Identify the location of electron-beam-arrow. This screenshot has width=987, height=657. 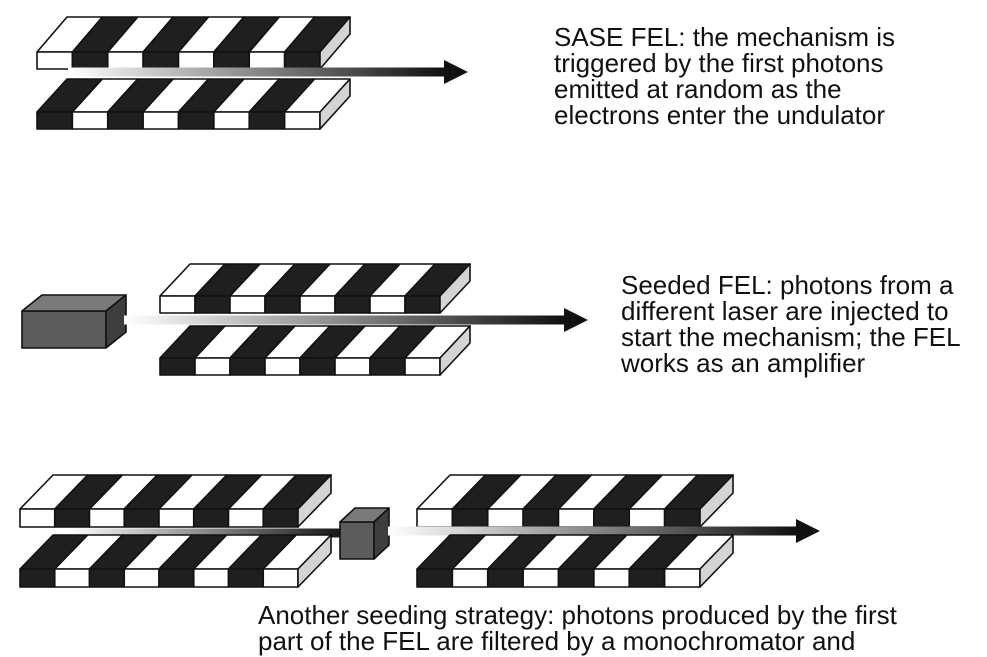
(268, 72).